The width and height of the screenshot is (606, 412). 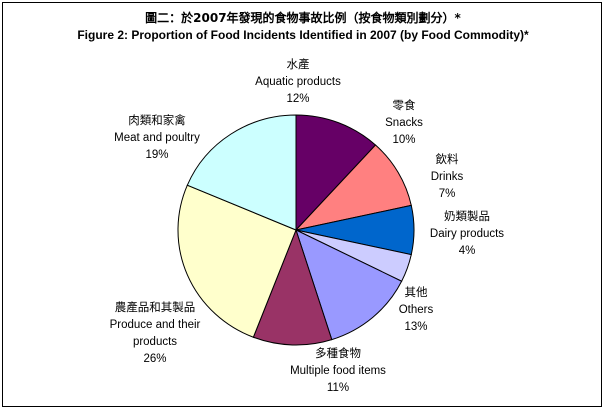 What do you see at coordinates (338, 370) in the screenshot?
I see `slice-label: 多種食物 Multiple food items 11%` at bounding box center [338, 370].